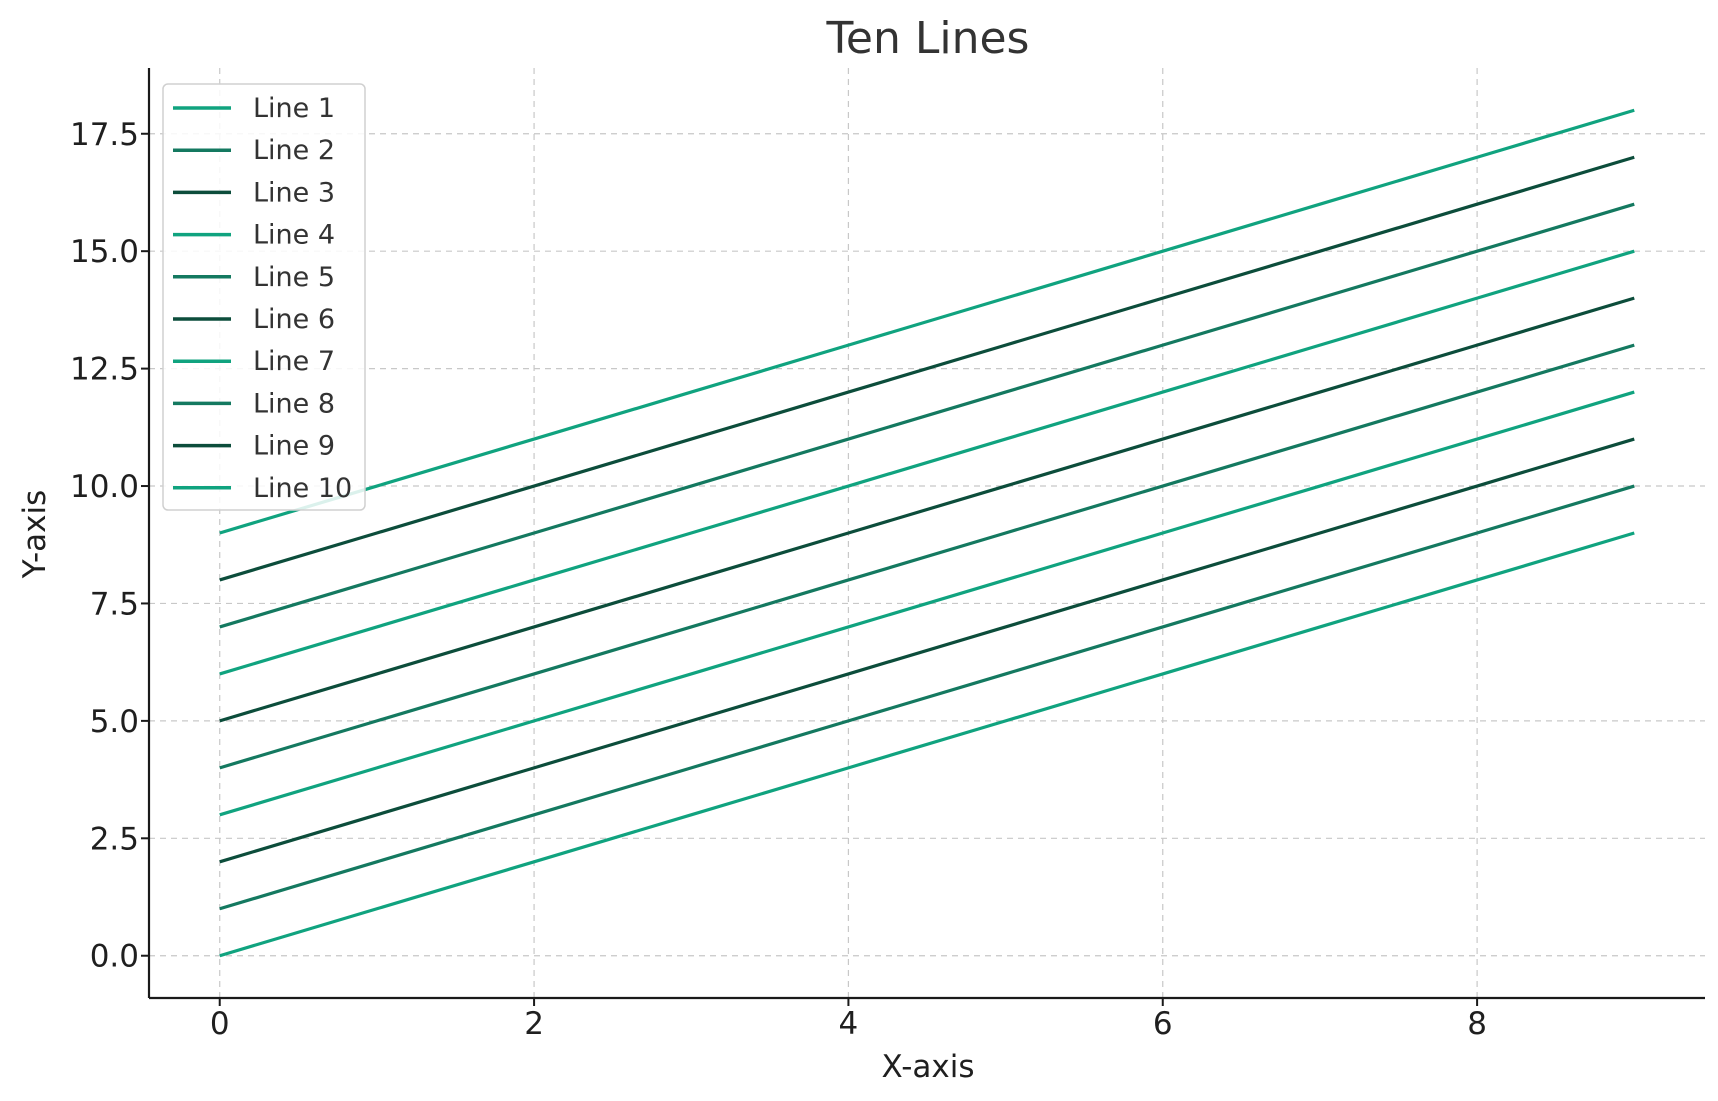 The width and height of the screenshot is (1718, 1101). Describe the element at coordinates (220, 1024) in the screenshot. I see `x-tick-label: 0` at that location.